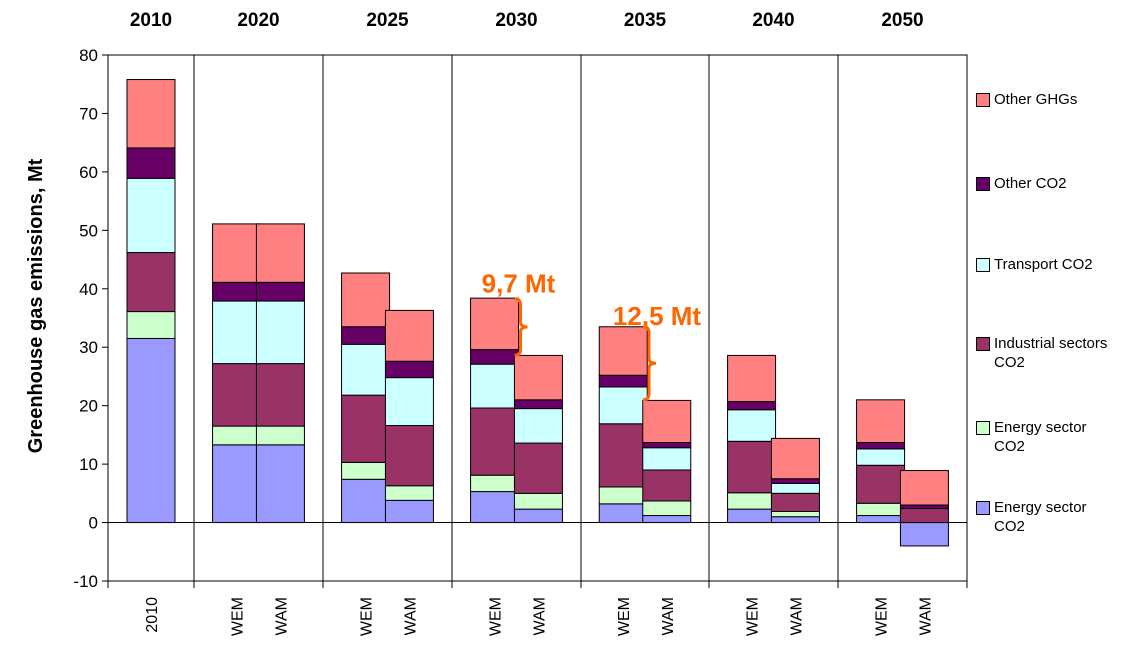 Image resolution: width=1126 pixels, height=648 pixels. I want to click on y-tick-label: 50, so click(88, 230).